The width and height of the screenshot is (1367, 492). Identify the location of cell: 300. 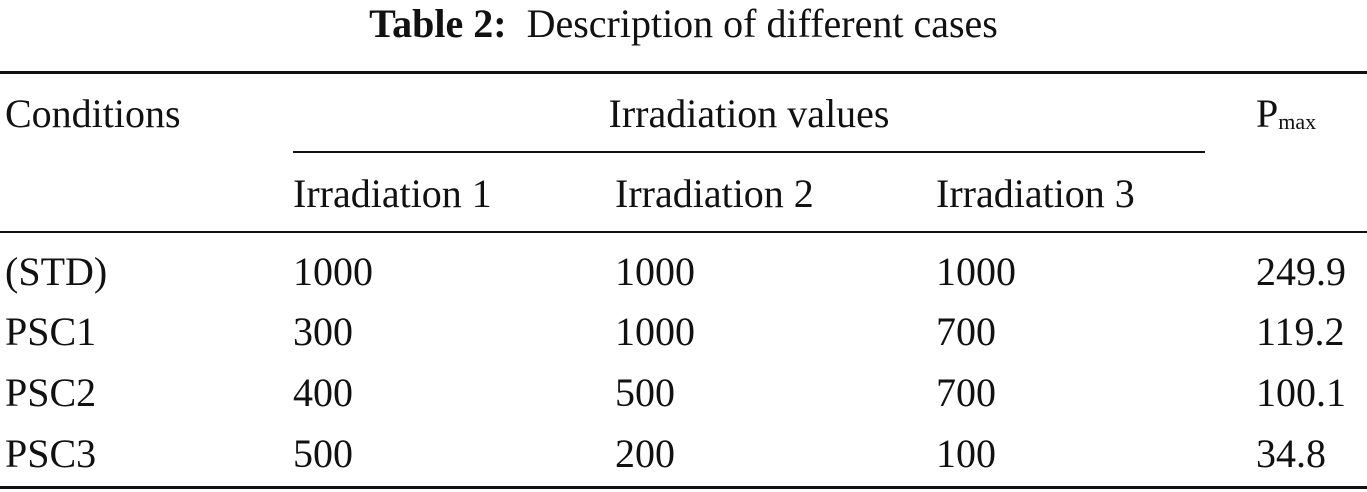
(323, 331).